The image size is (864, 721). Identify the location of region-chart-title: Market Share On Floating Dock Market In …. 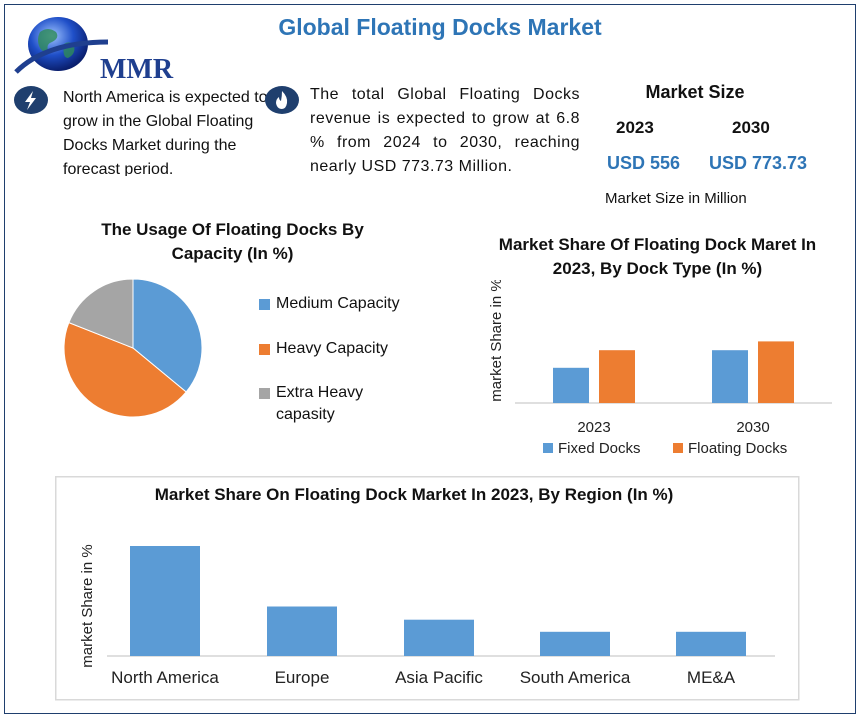
(414, 494).